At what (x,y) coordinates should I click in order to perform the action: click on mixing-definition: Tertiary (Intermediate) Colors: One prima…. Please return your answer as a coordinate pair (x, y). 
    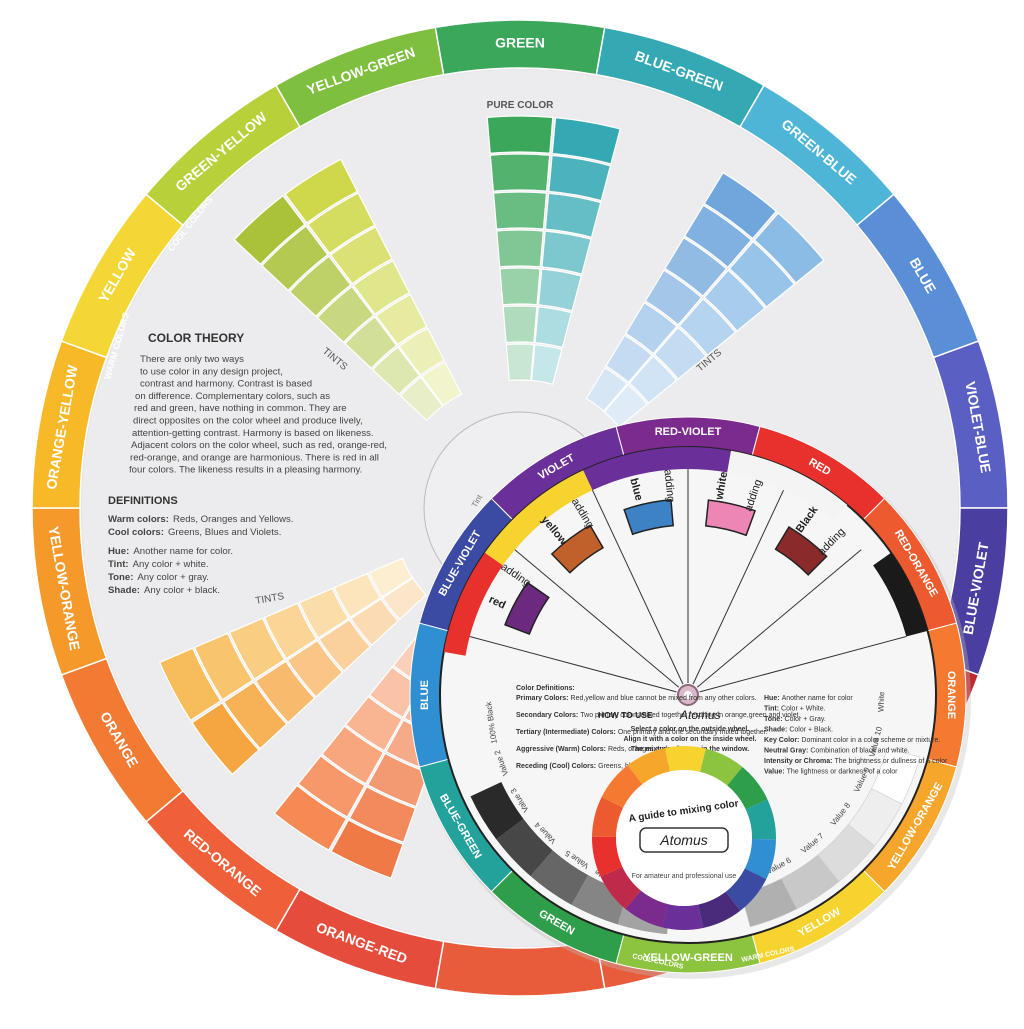
    Looking at the image, I should click on (642, 732).